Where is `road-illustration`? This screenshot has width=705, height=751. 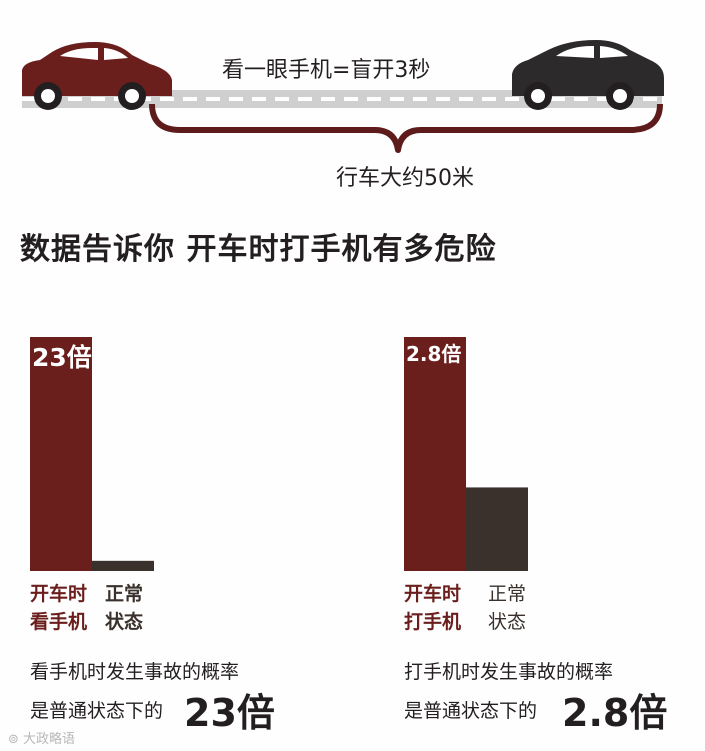 road-illustration is located at coordinates (343, 96).